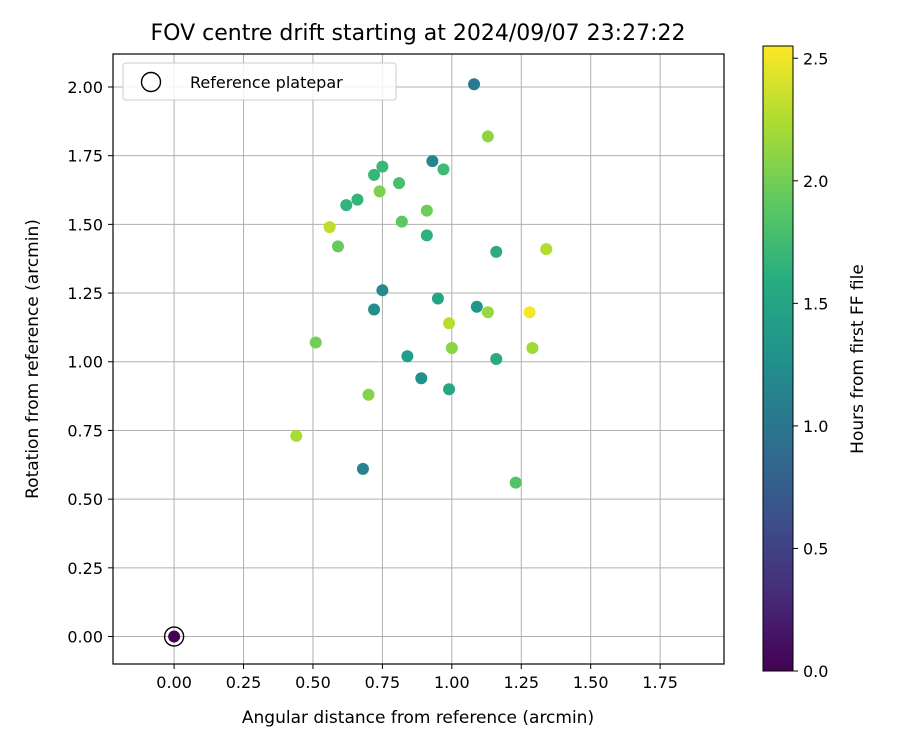  Describe the element at coordinates (521, 682) in the screenshot. I see `x-tick-label: 1.25` at that location.